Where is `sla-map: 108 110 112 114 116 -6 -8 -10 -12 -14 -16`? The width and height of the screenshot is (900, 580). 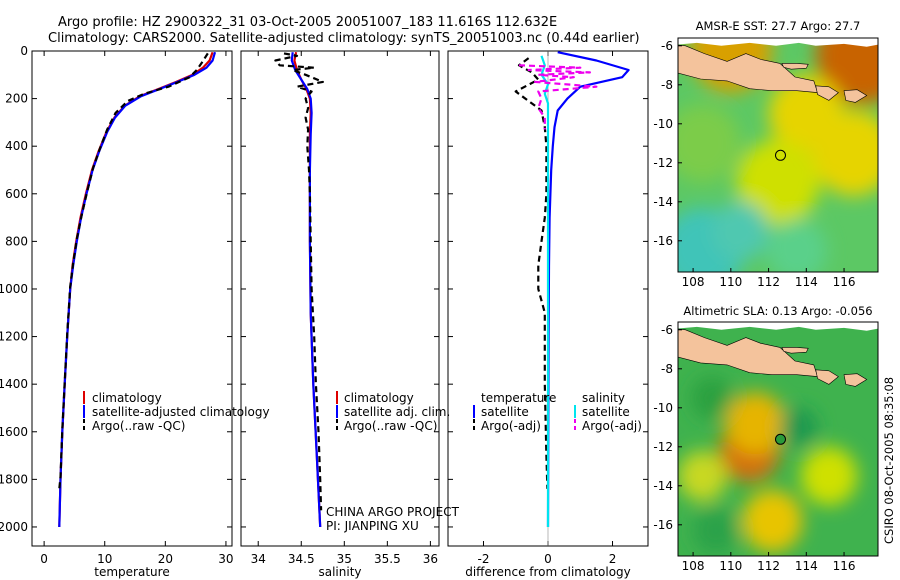
sla-map: 108 110 112 114 116 -6 -8 -10 -12 -14 -16 is located at coordinates (766, 447).